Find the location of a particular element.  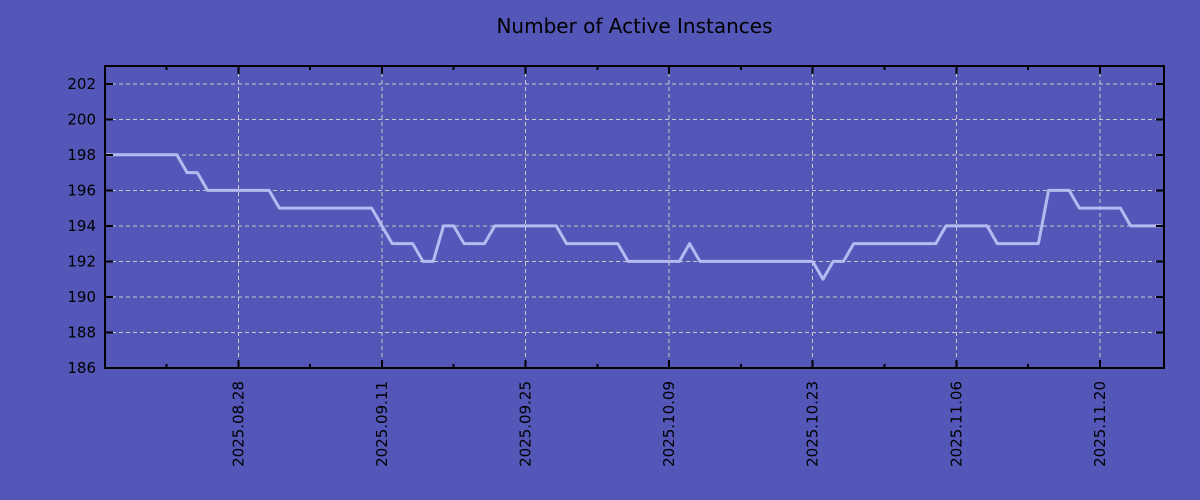

x-tick-label: 2025.11.20 is located at coordinates (1100, 424).